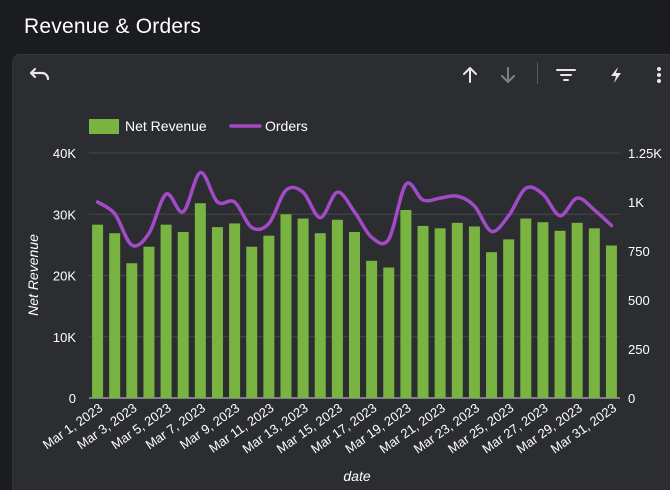  Describe the element at coordinates (356, 476) in the screenshot. I see `x-axis-title: date` at that location.